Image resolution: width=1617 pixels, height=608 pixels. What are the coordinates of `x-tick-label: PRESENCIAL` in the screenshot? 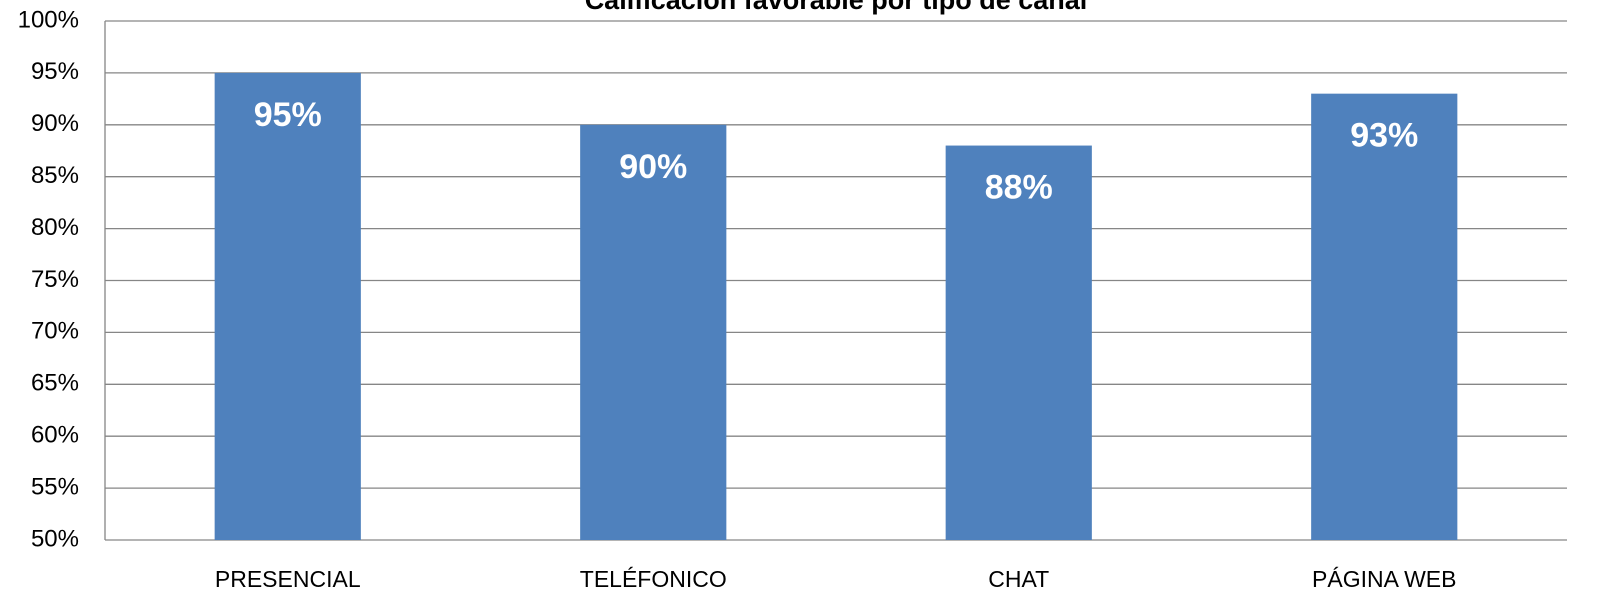 It's located at (288, 579).